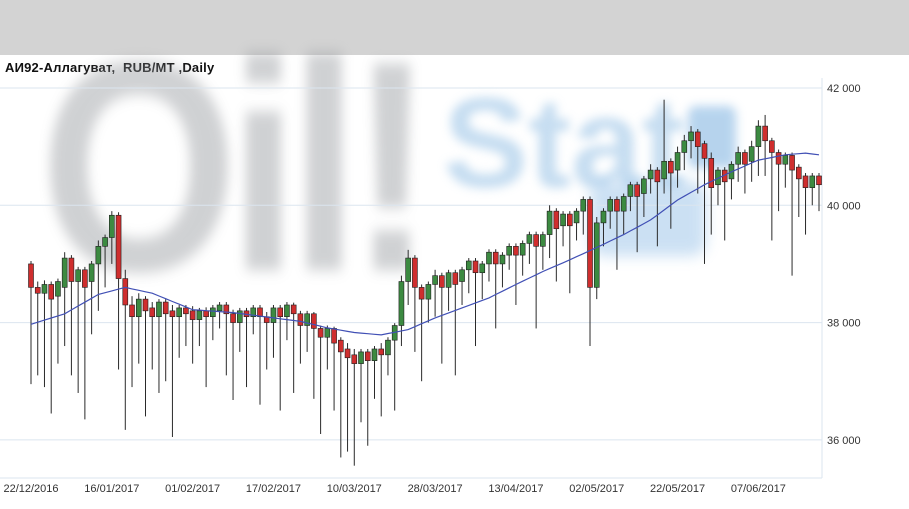 This screenshot has width=909, height=509. Describe the element at coordinates (273, 489) in the screenshot. I see `x-axis-label: 17/02/2017` at that location.